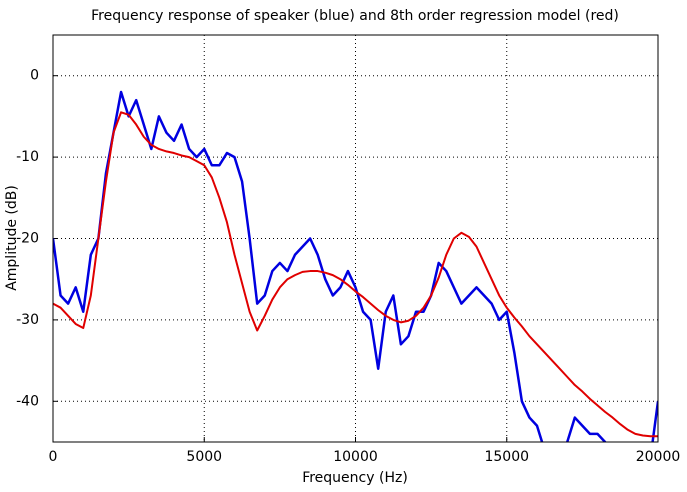  I want to click on y-tick-label: -40, so click(27, 401).